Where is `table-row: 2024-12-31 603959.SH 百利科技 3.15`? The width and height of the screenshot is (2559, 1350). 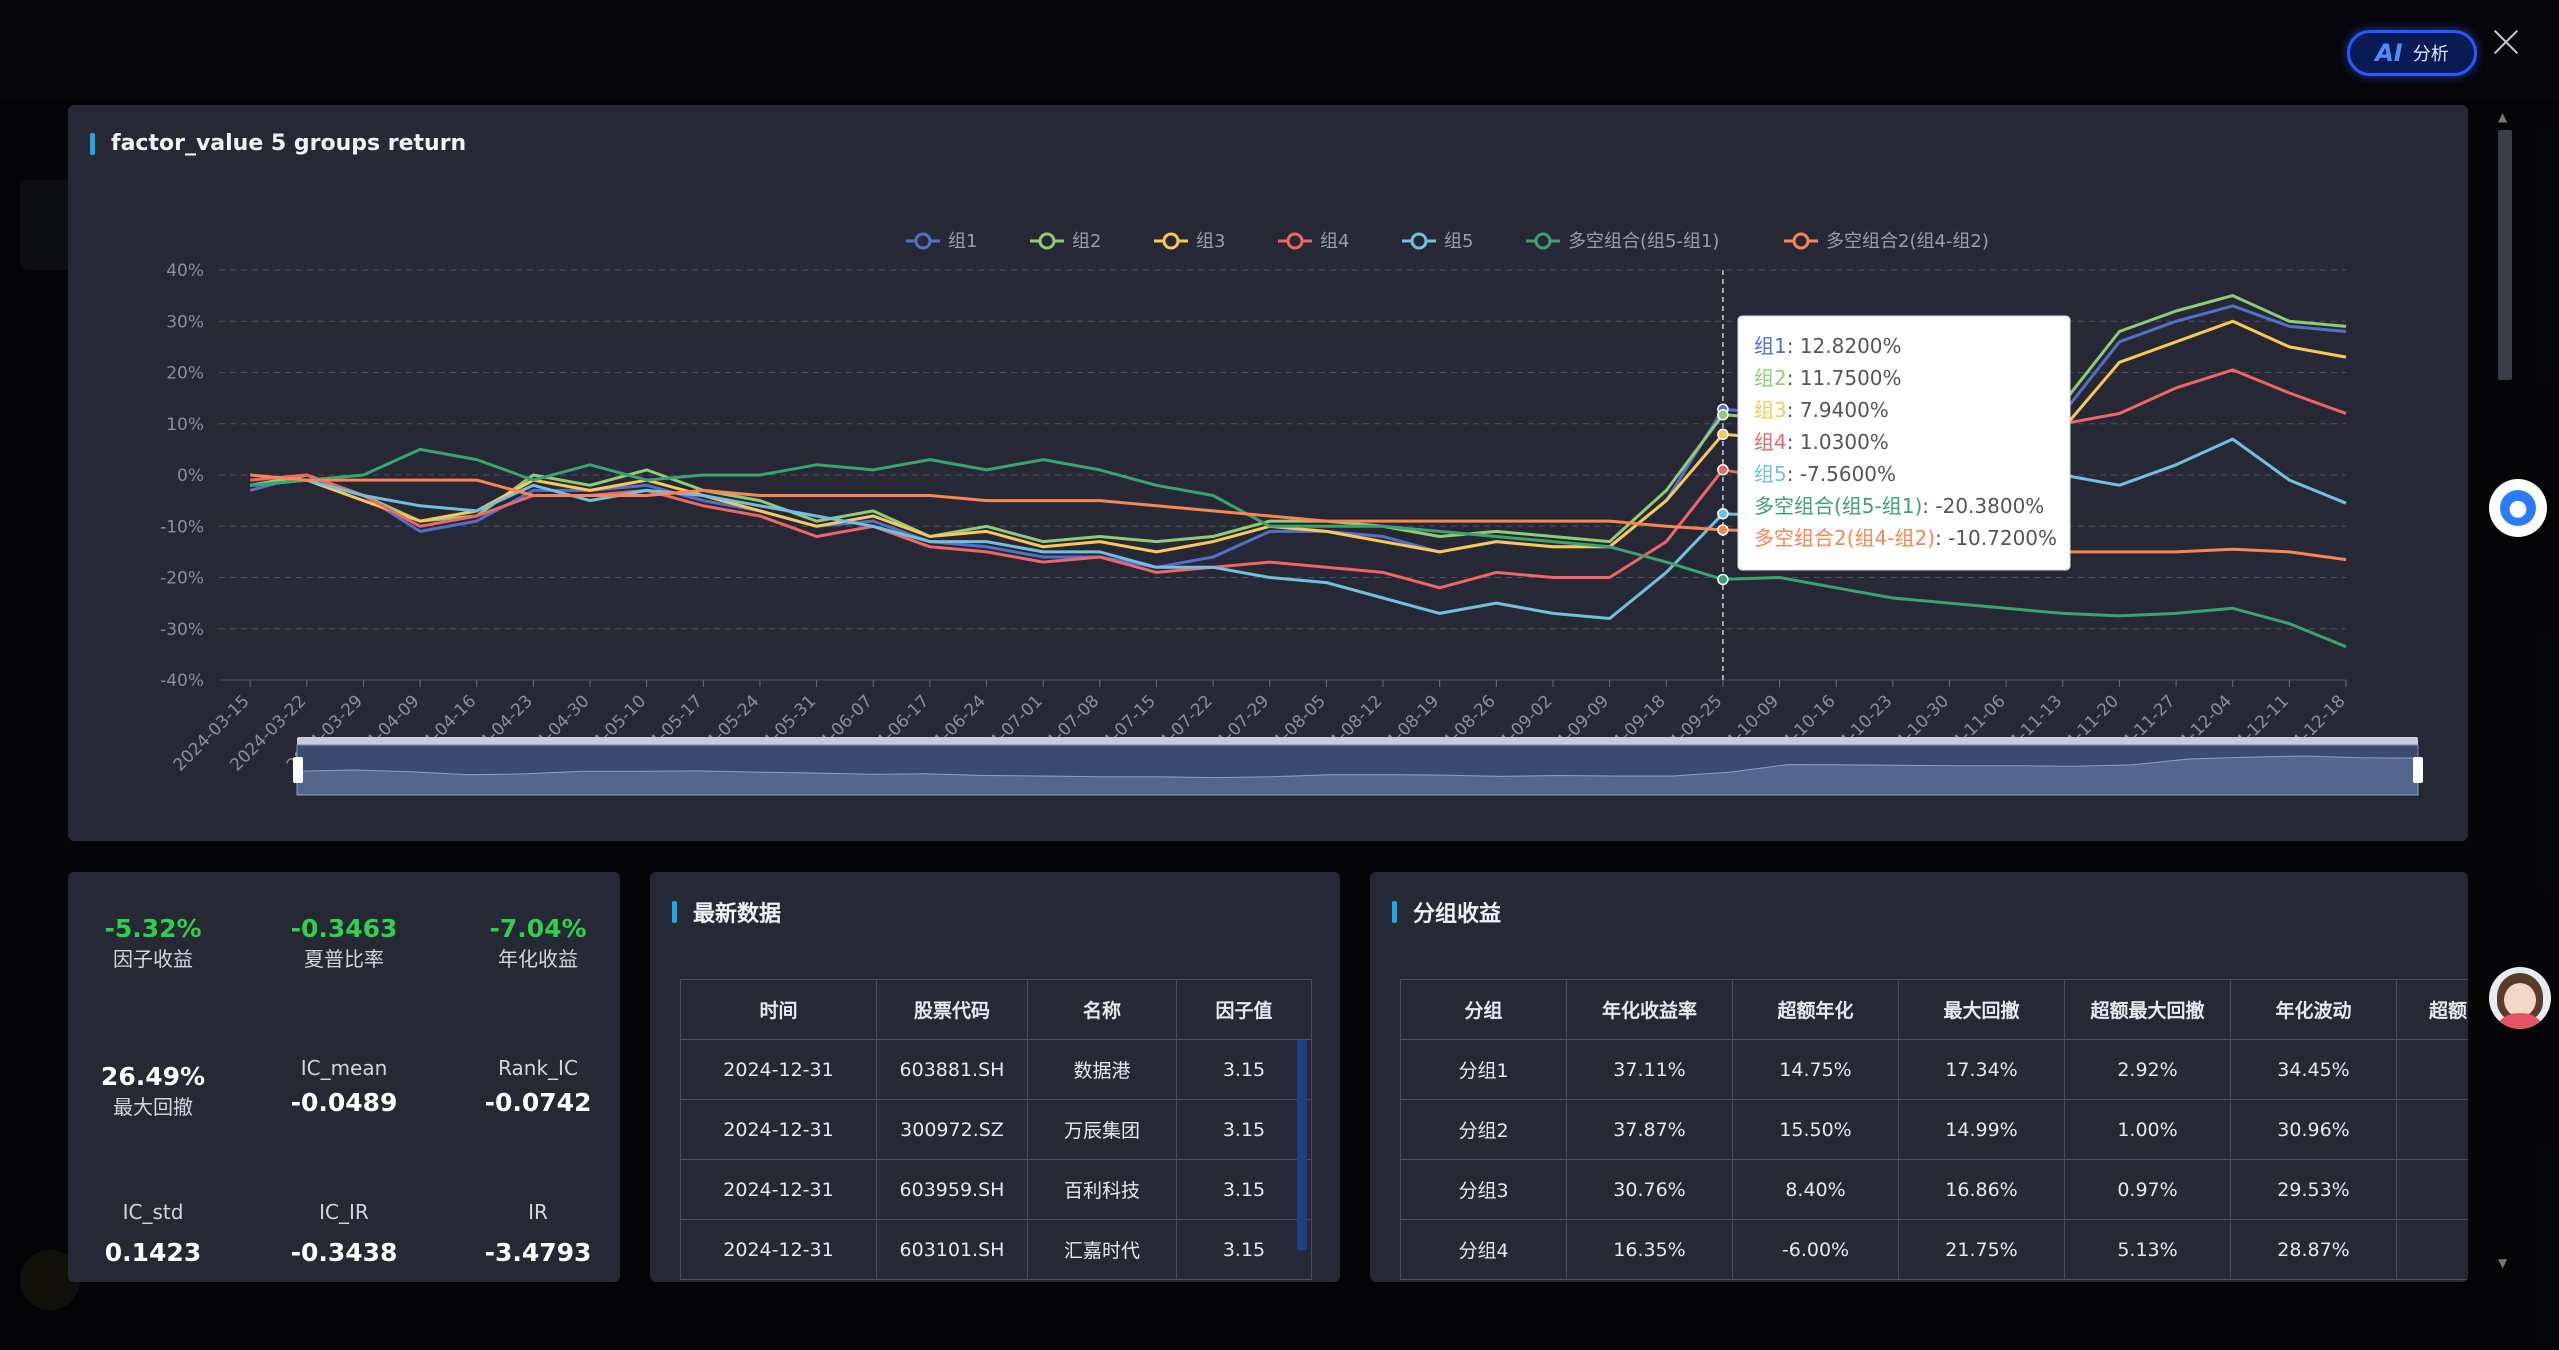
table-row: 2024-12-31 603959.SH 百利科技 3.15 is located at coordinates (996, 1189).